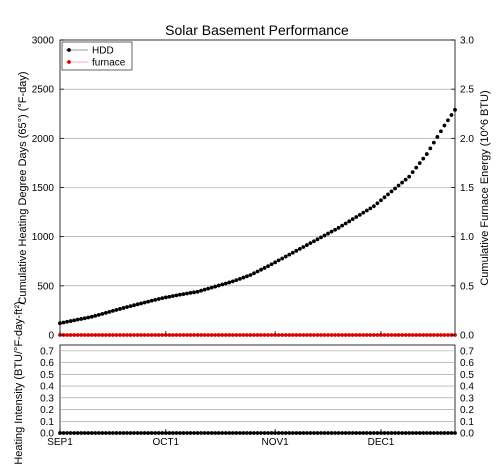 The height and width of the screenshot is (474, 504). I want to click on lower-right-y-tick-label: 0.2, so click(467, 410).